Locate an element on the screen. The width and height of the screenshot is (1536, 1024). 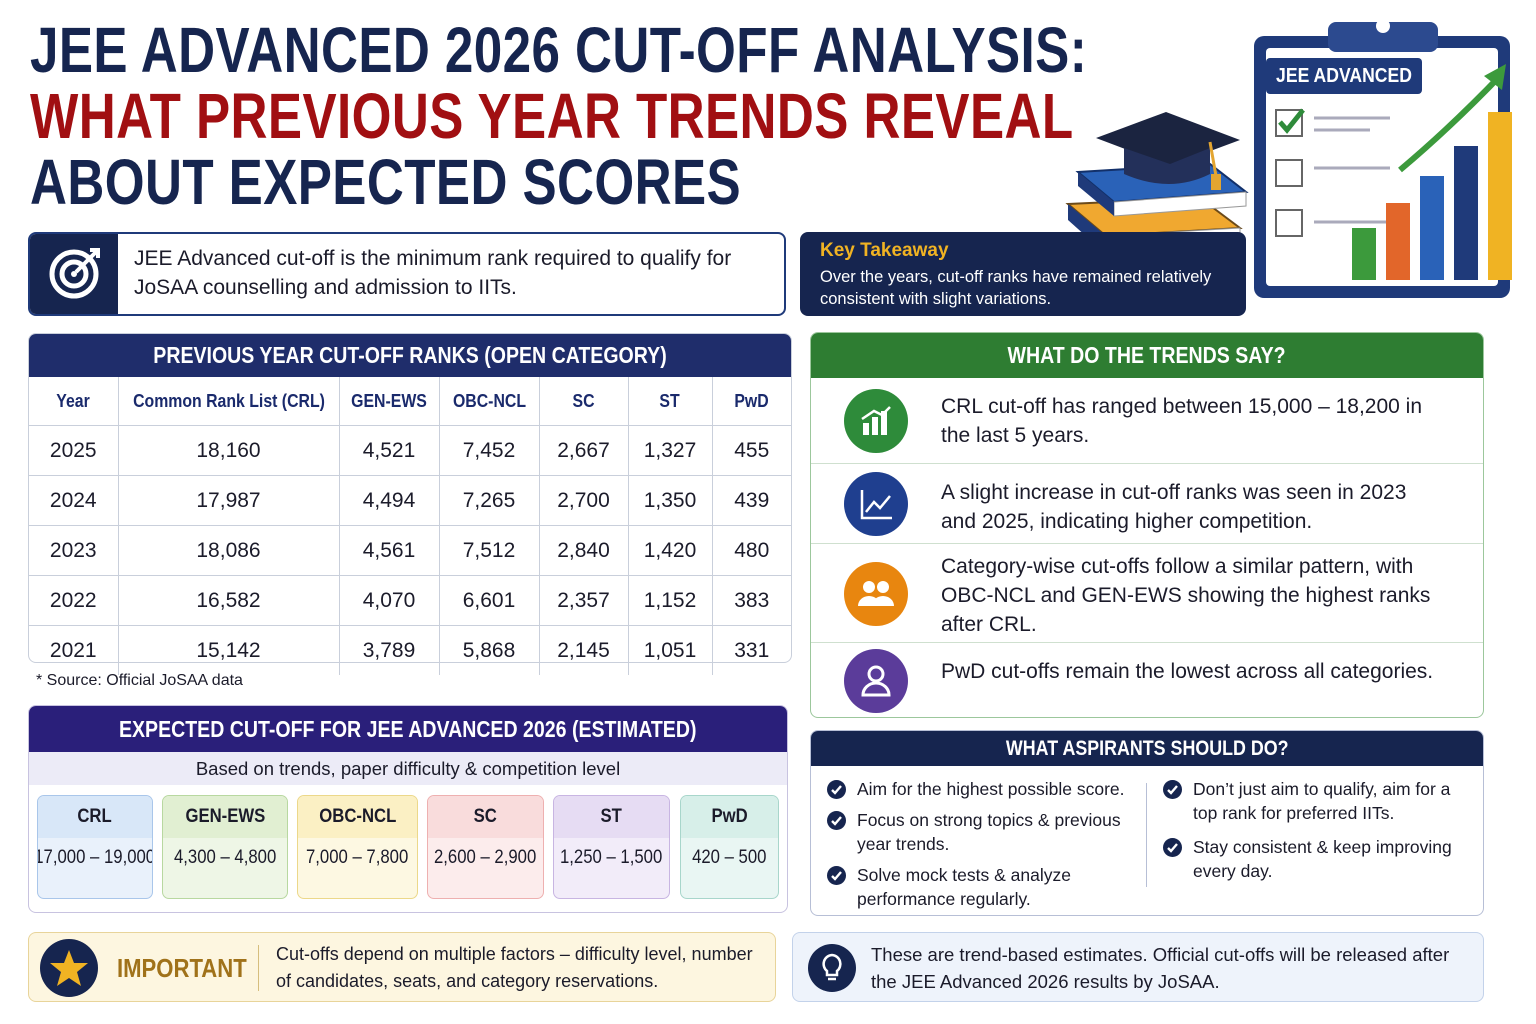
card-header: PwD is located at coordinates (729, 817).